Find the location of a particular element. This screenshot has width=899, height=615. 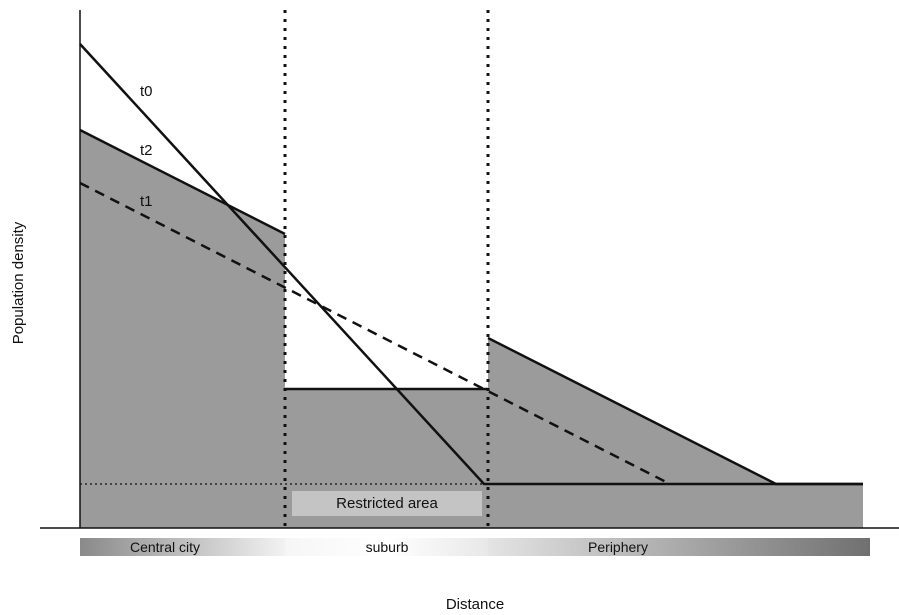

zone-bar-central is located at coordinates (182, 547).